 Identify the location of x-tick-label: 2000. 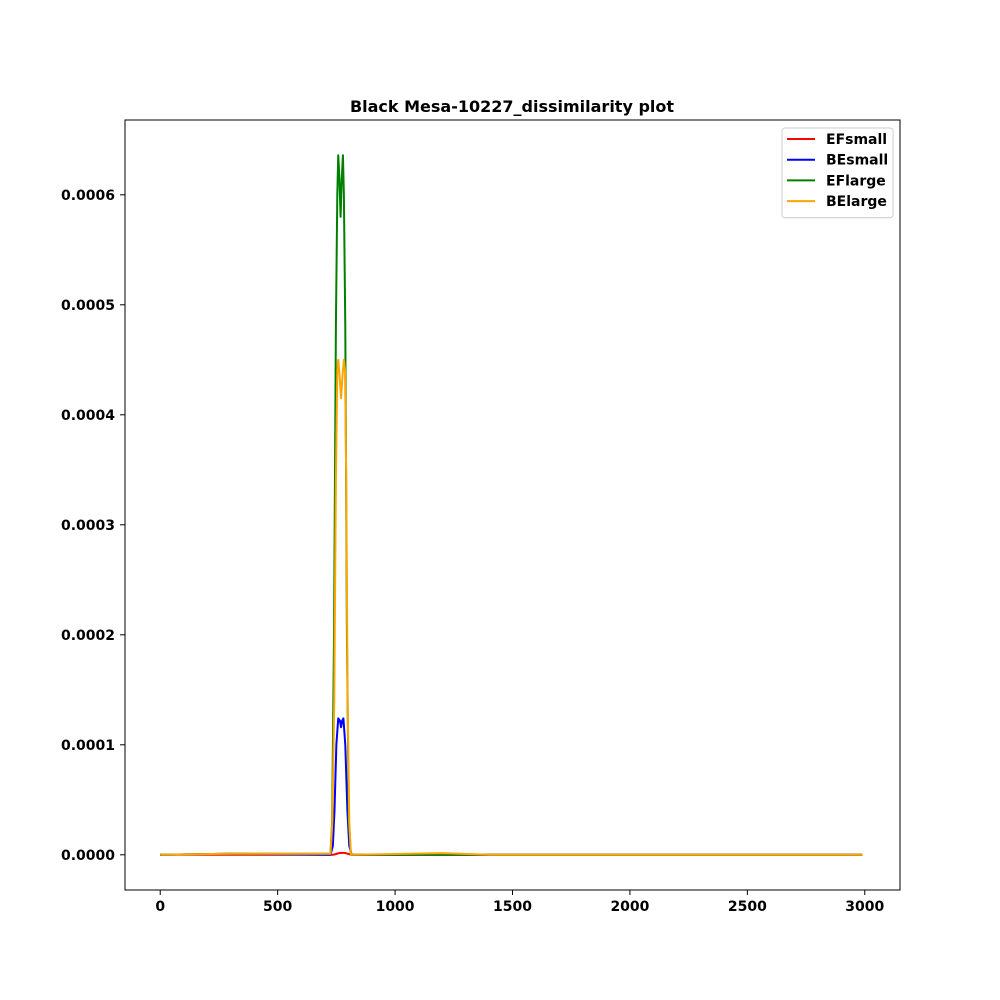
(629, 907).